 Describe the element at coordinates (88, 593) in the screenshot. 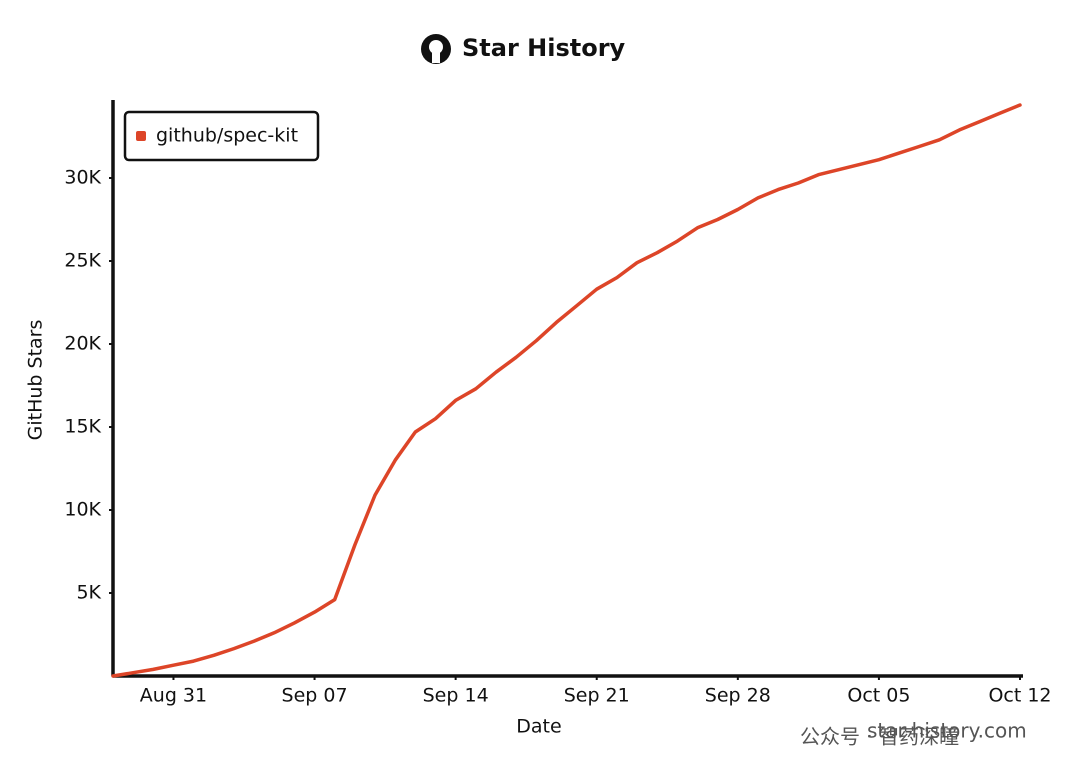

I see `y-tick-label: 5K` at that location.